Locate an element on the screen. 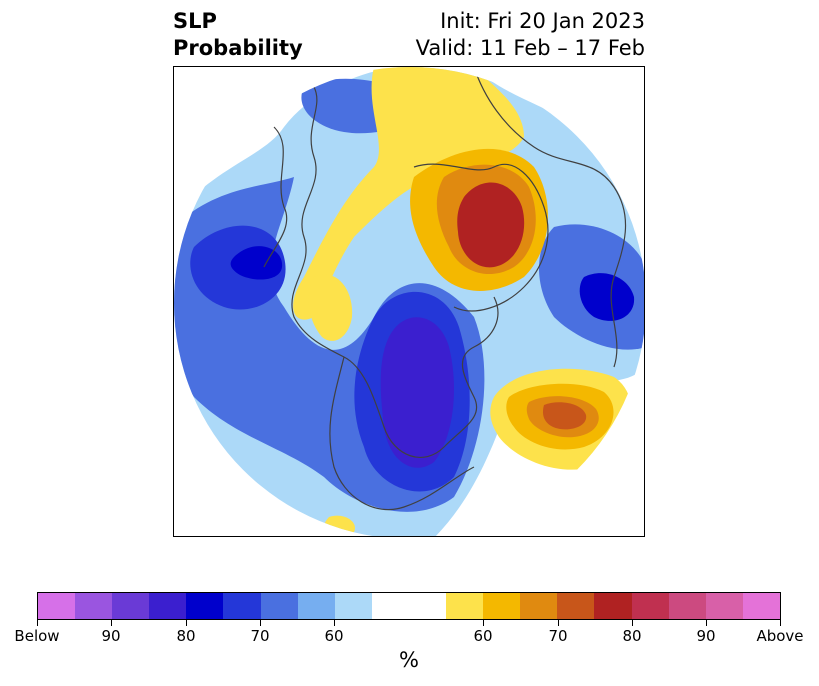 This screenshot has height=686, width=819. colorbar-tick-label: Below is located at coordinates (37, 636).